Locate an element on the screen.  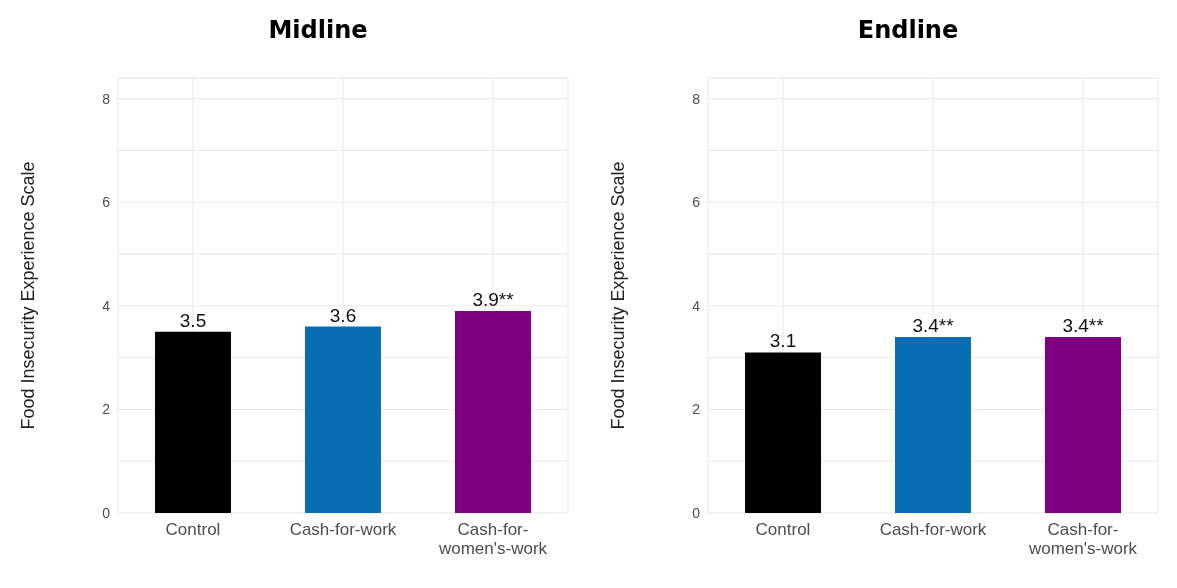
chart-title: Midline is located at coordinates (318, 30).